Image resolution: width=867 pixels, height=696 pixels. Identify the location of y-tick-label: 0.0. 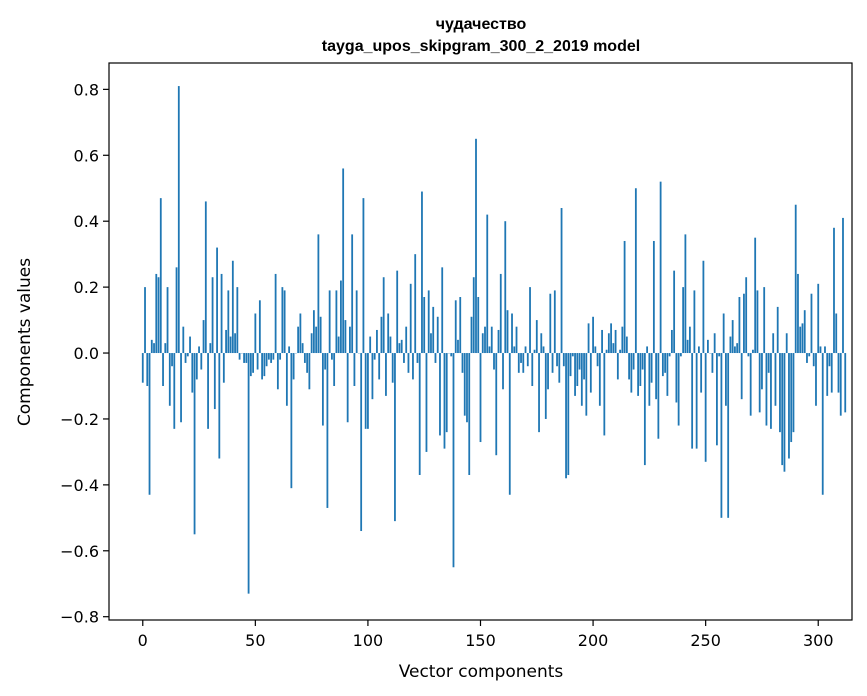
(86, 353).